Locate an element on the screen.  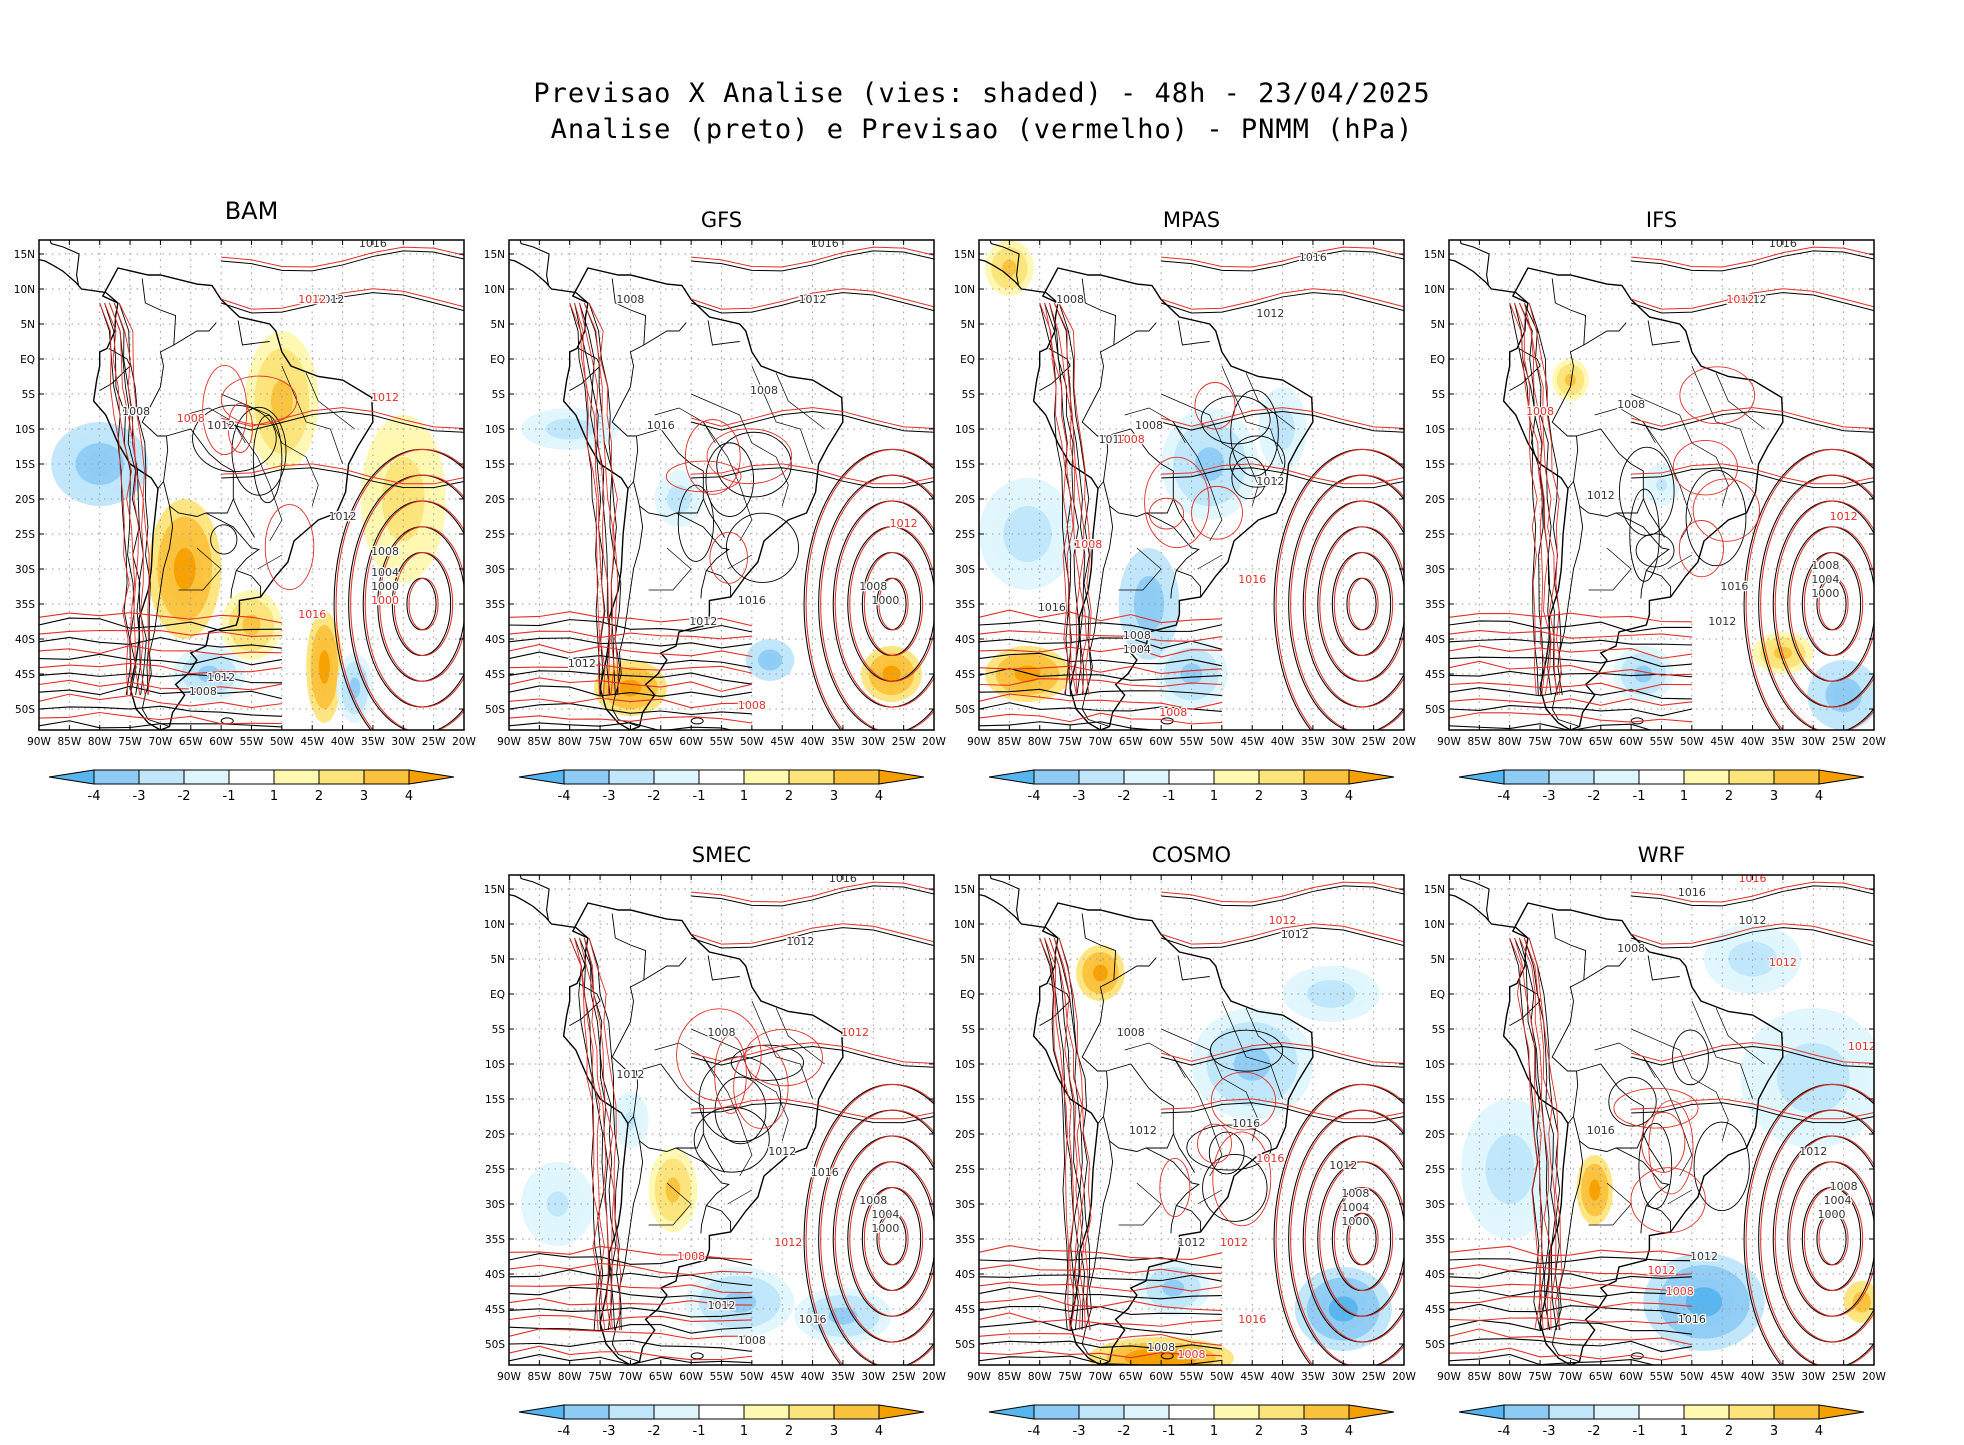
colorbar-label: -3 is located at coordinates (609, 1431).